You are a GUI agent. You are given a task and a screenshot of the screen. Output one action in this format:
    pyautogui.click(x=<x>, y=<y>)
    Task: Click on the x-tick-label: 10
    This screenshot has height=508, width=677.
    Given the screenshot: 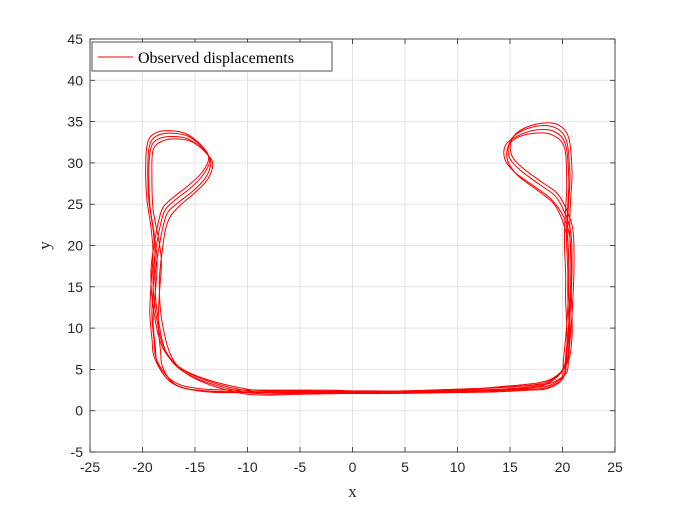 What is the action you would take?
    pyautogui.click(x=458, y=467)
    